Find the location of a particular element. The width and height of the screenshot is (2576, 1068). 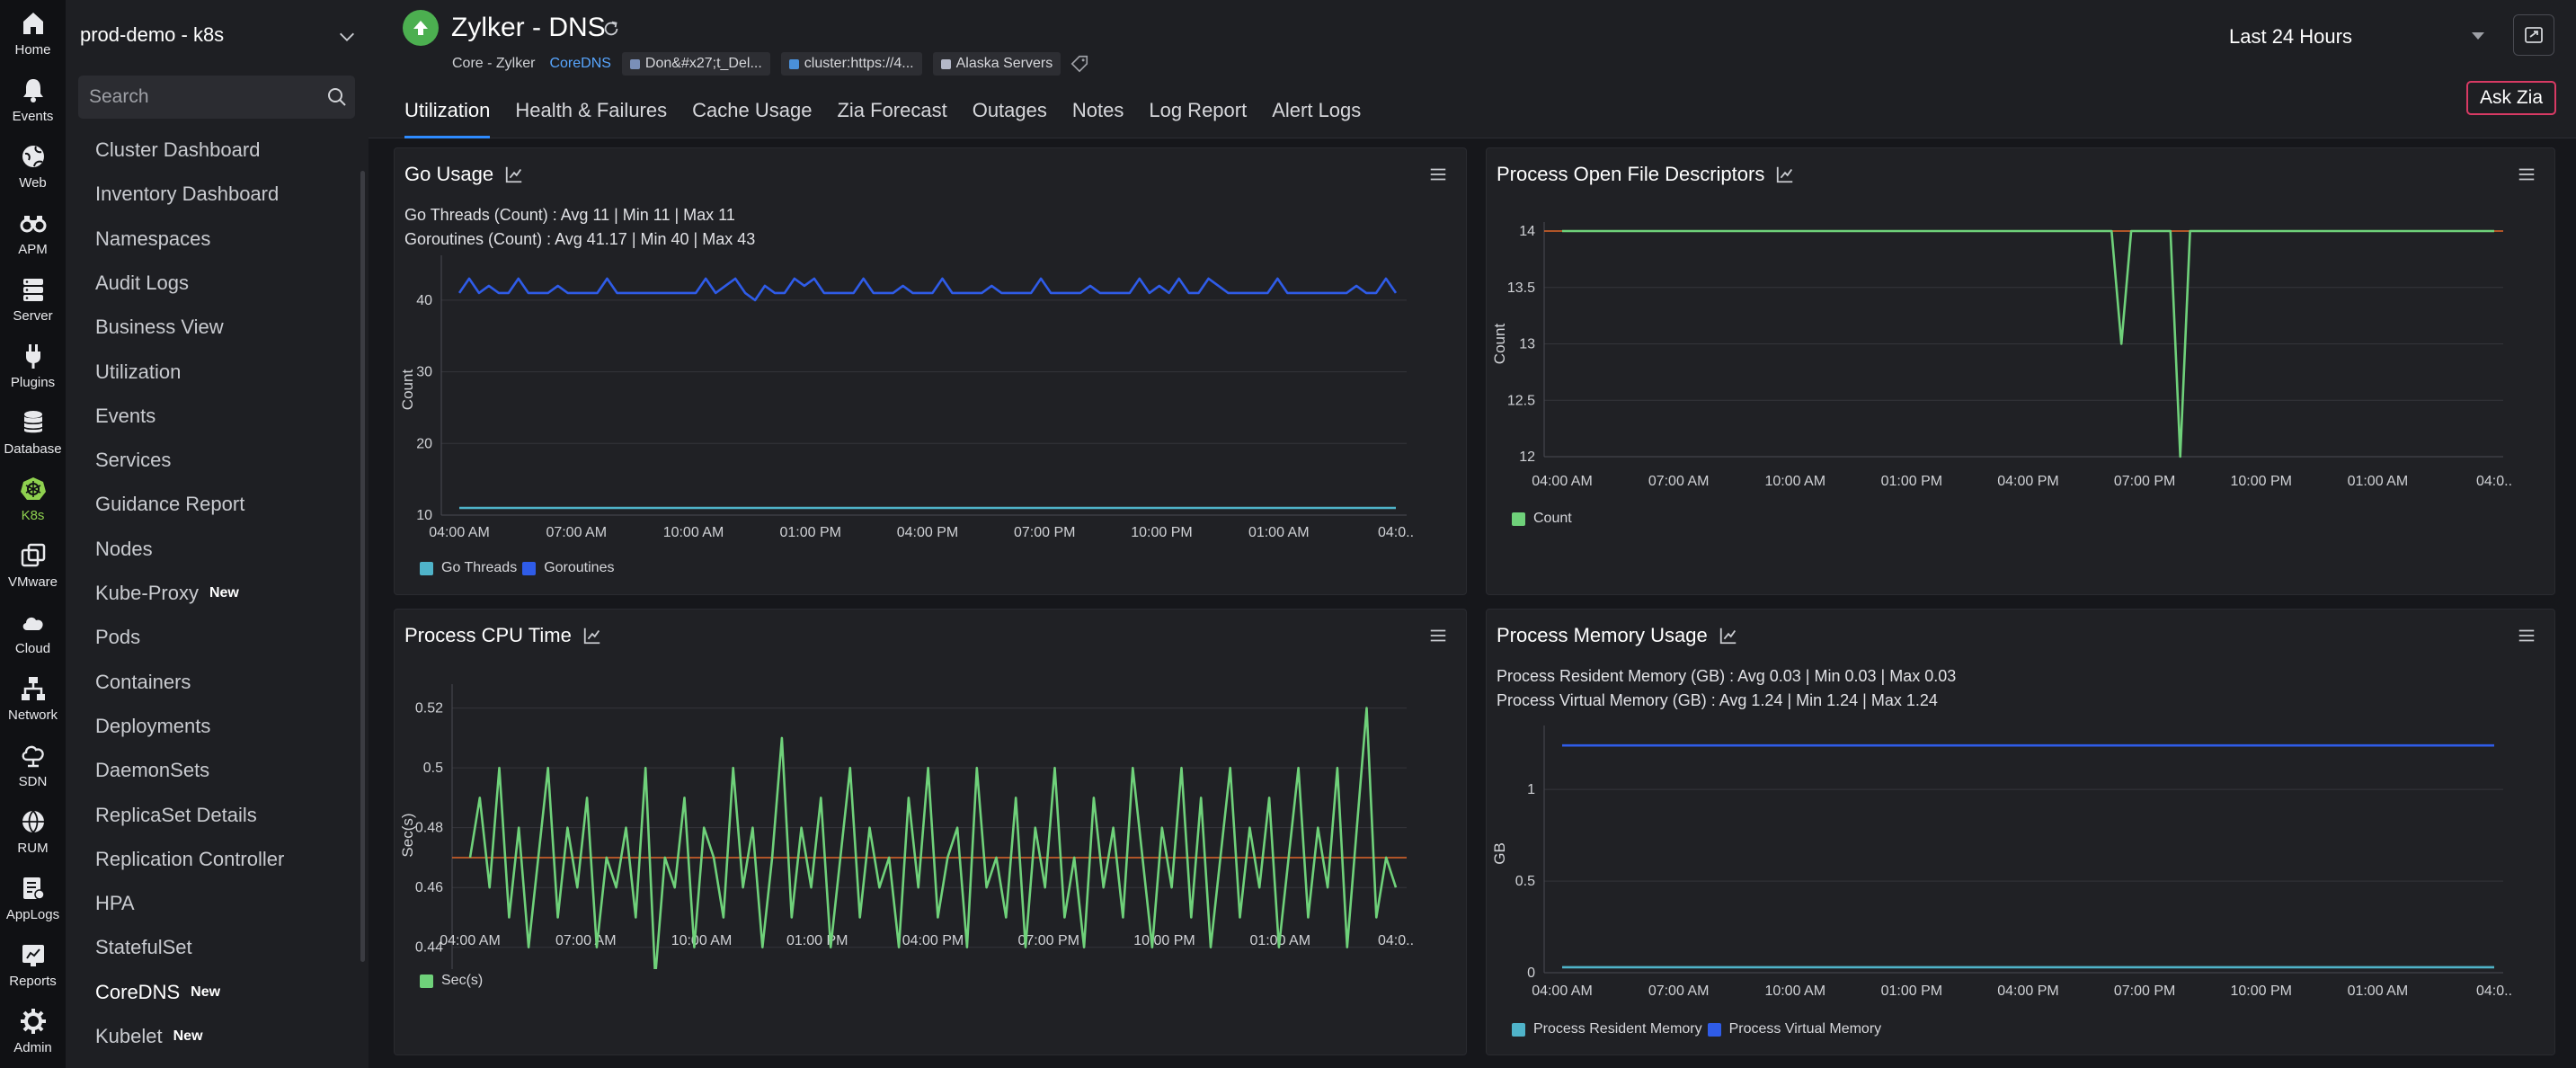

sidebar-item-statefulset: StatefulSet is located at coordinates (143, 948).